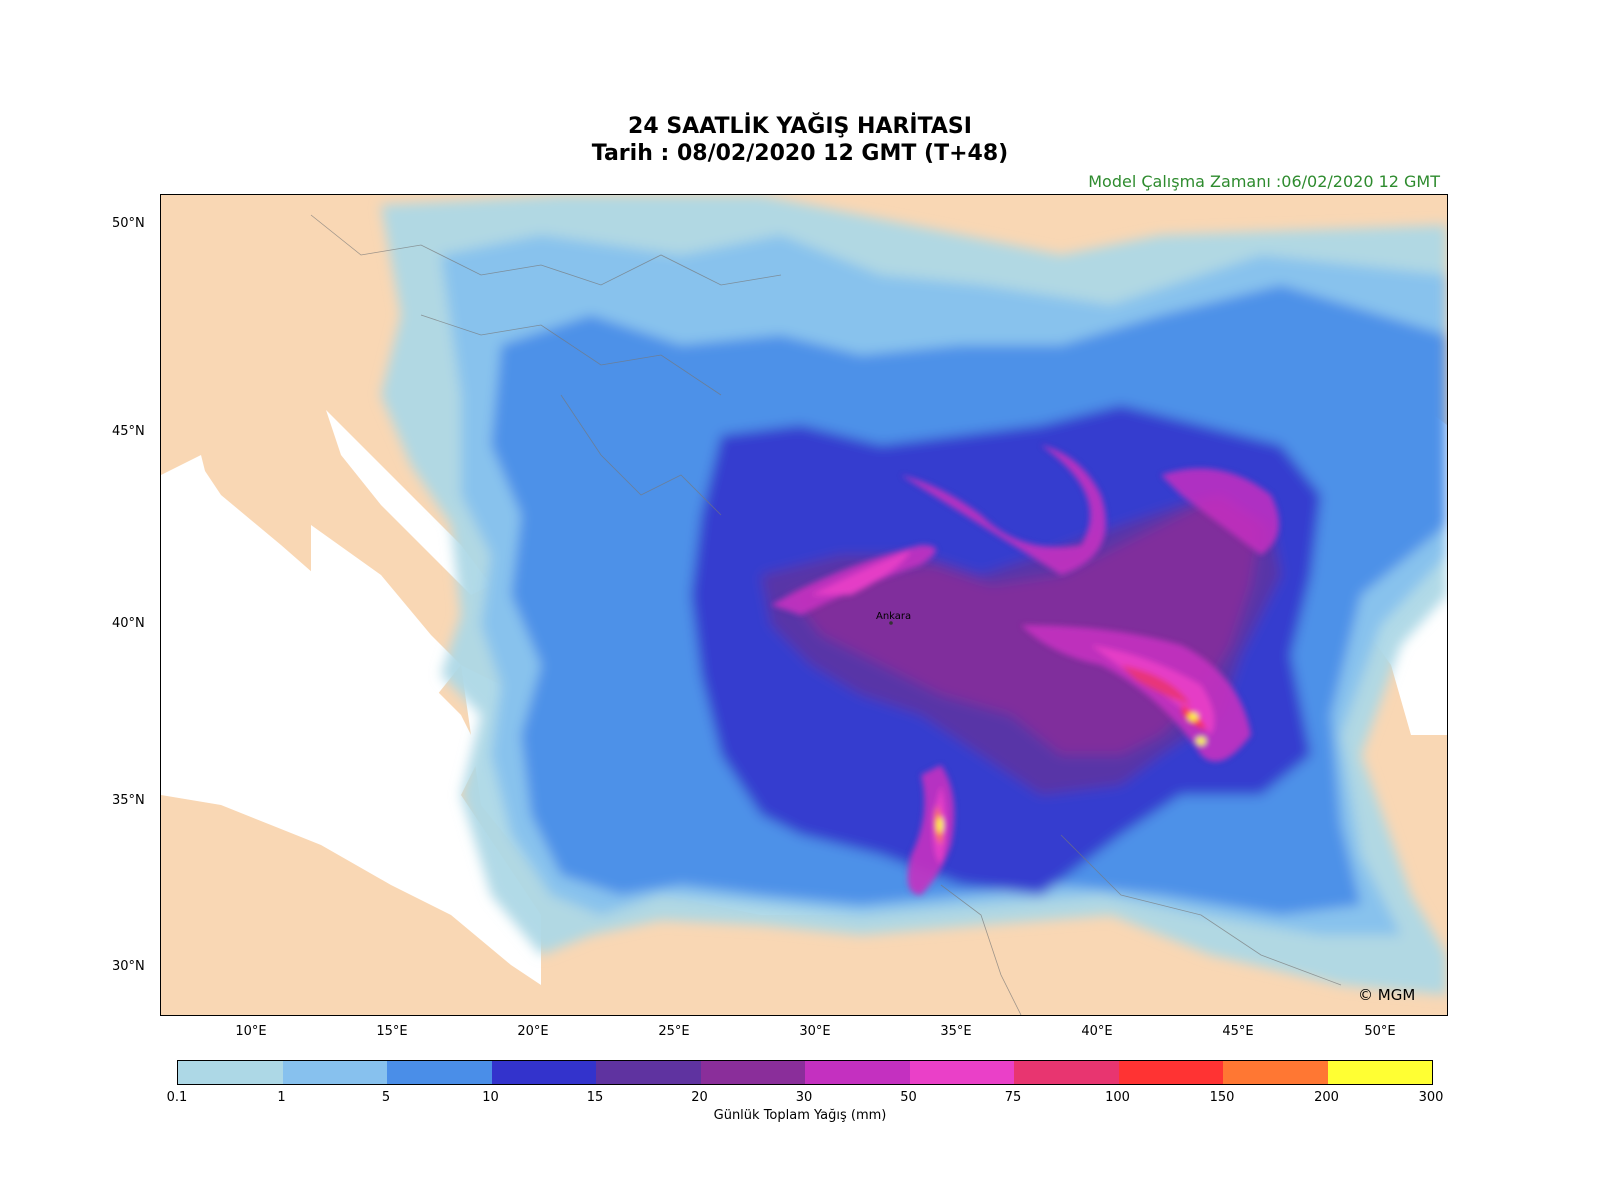  Describe the element at coordinates (1431, 1097) in the screenshot. I see `colorbar-tick-label: 300` at that location.